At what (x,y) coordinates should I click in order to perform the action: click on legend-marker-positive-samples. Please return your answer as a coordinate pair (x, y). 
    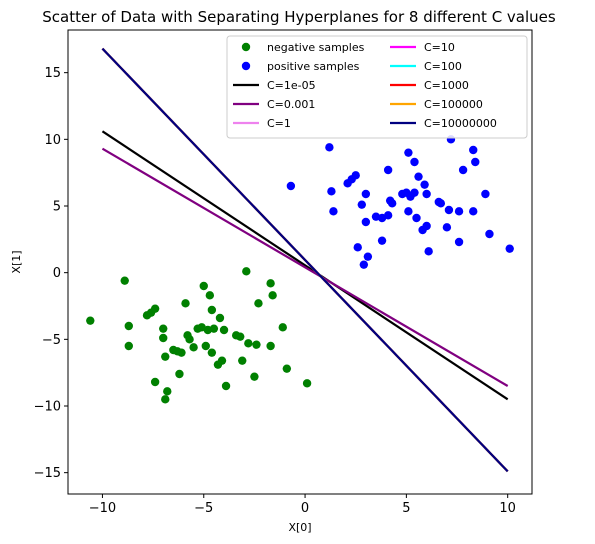
    Looking at the image, I should click on (246, 66).